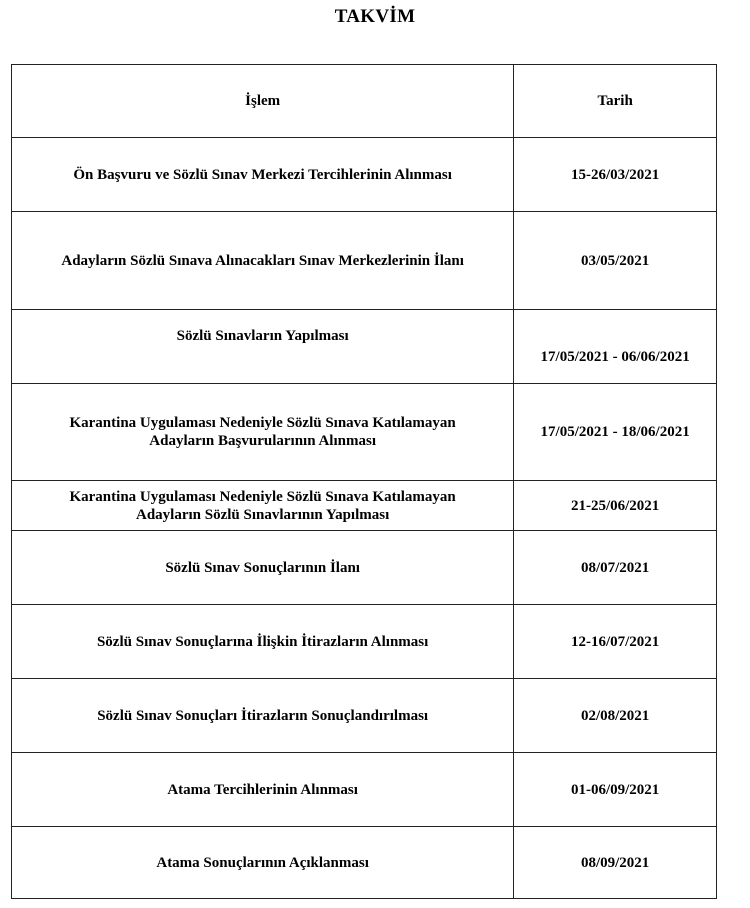 Image resolution: width=750 pixels, height=908 pixels. What do you see at coordinates (615, 641) in the screenshot?
I see `tarih-cell: 12-16/07/2021` at bounding box center [615, 641].